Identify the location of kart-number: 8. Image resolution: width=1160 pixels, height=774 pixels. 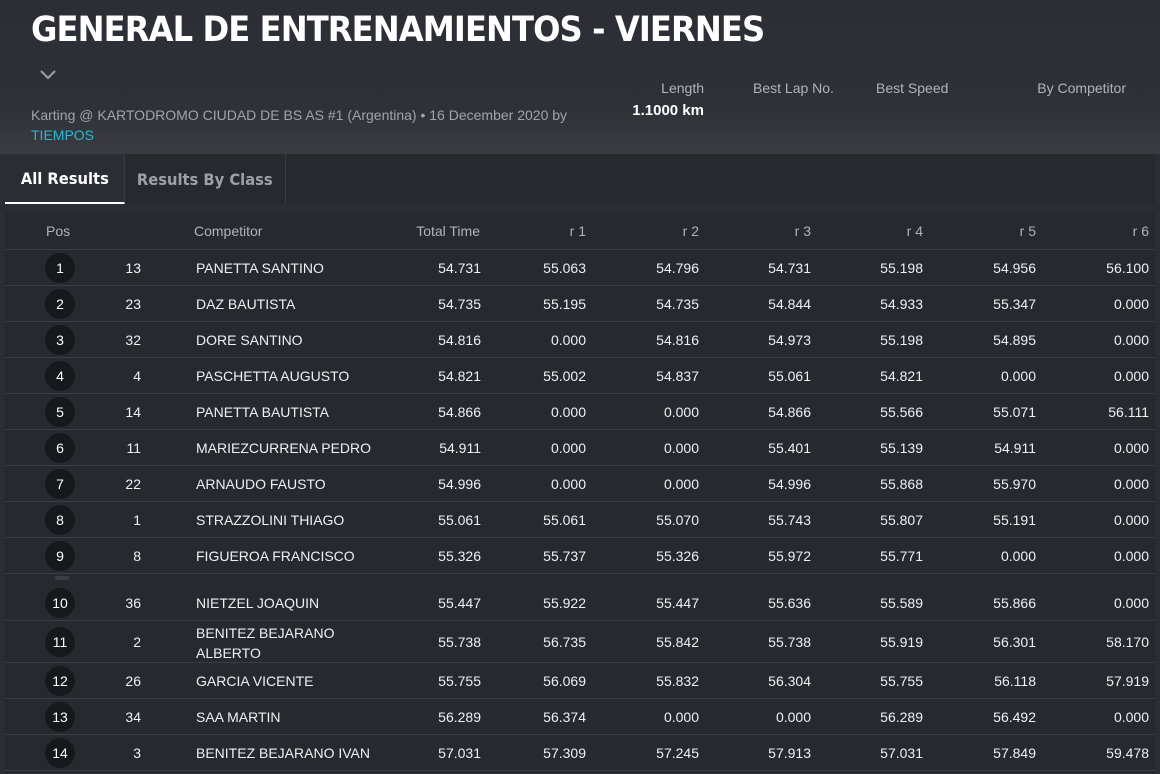
(137, 556).